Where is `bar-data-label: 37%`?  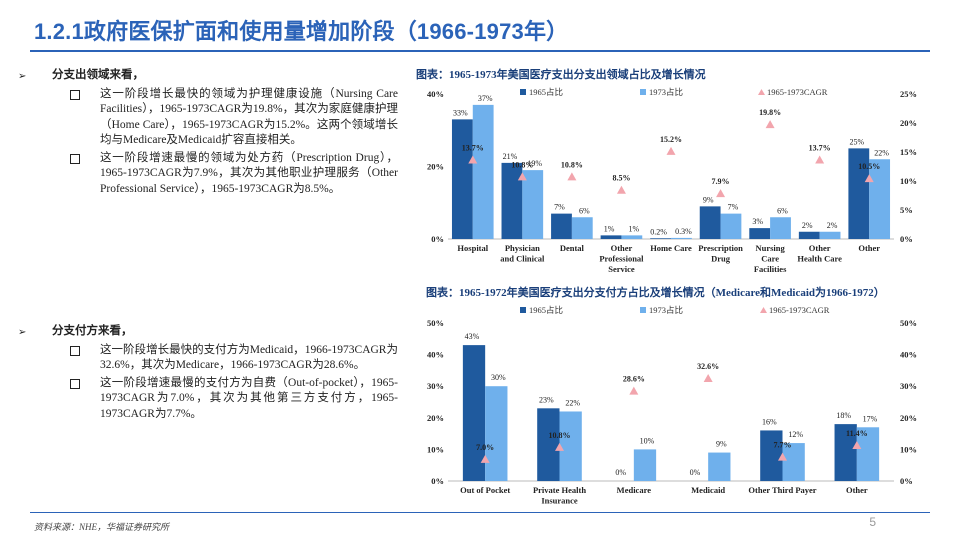 bar-data-label: 37% is located at coordinates (485, 98).